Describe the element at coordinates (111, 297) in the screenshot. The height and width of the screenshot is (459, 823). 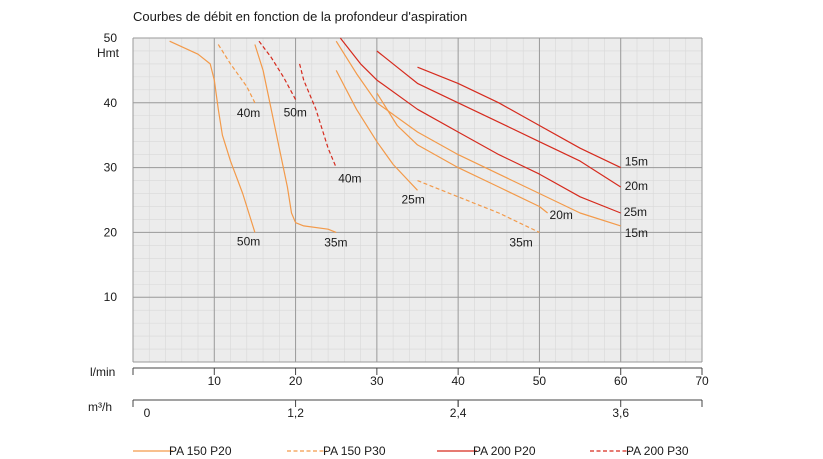
I see `y-tick-label: 10` at that location.